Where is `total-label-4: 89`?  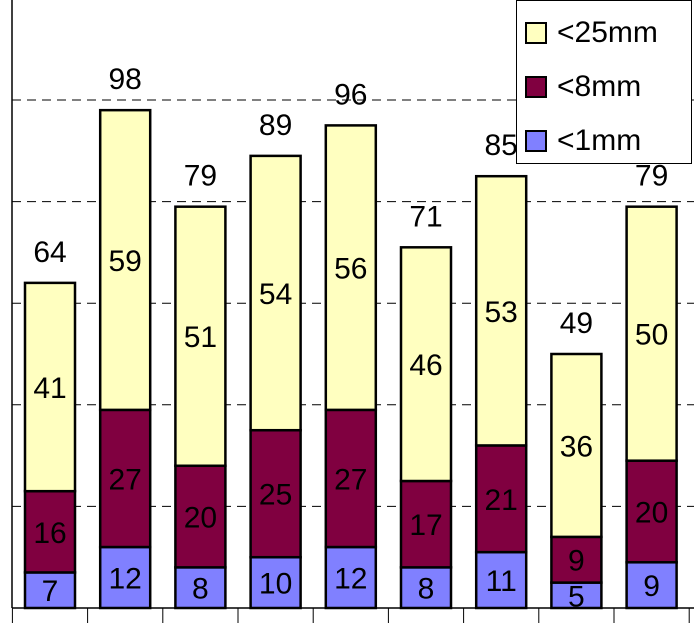 total-label-4: 89 is located at coordinates (275, 125).